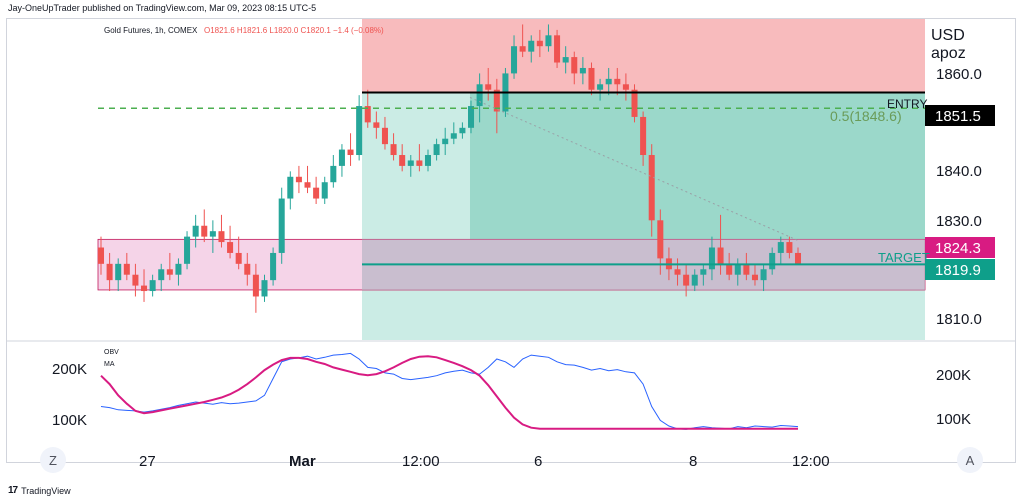 This screenshot has width=1024, height=503. I want to click on time-tick: 27, so click(147, 461).